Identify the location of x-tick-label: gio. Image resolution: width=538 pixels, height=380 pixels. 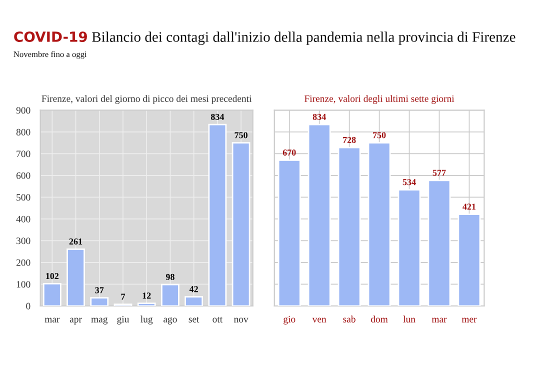
(290, 320).